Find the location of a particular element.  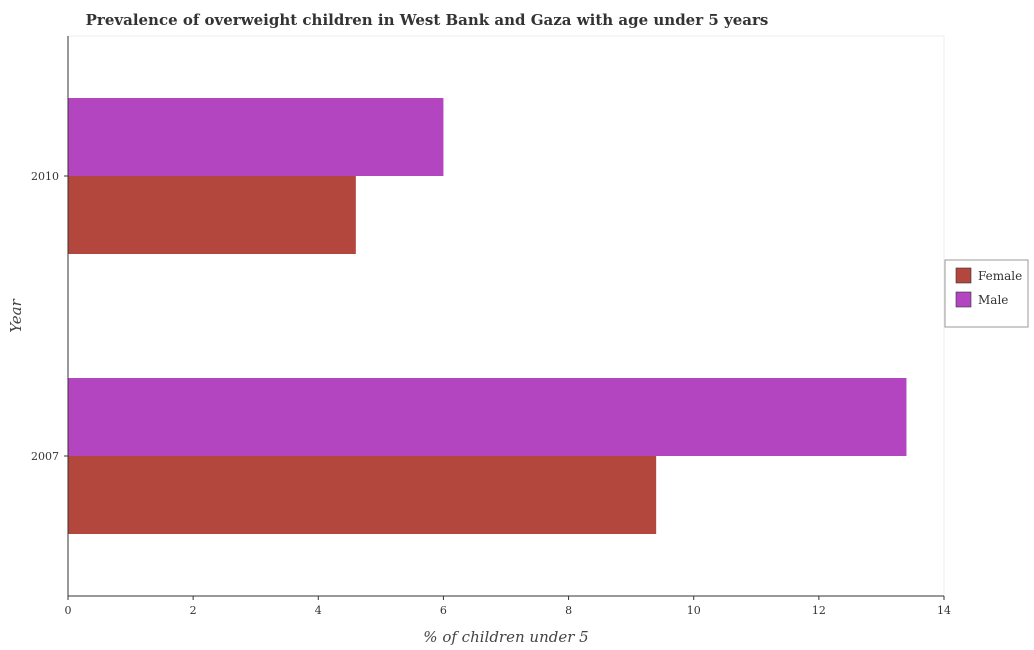

x-tick-label: 10 is located at coordinates (694, 610).